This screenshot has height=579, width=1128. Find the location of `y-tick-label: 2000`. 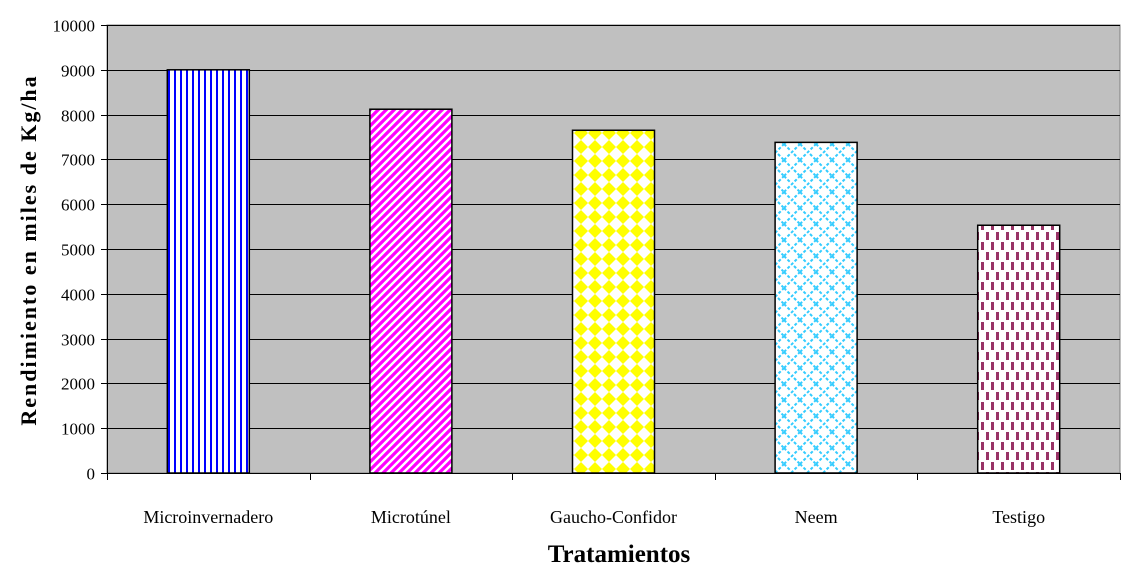

y-tick-label: 2000 is located at coordinates (78, 384).